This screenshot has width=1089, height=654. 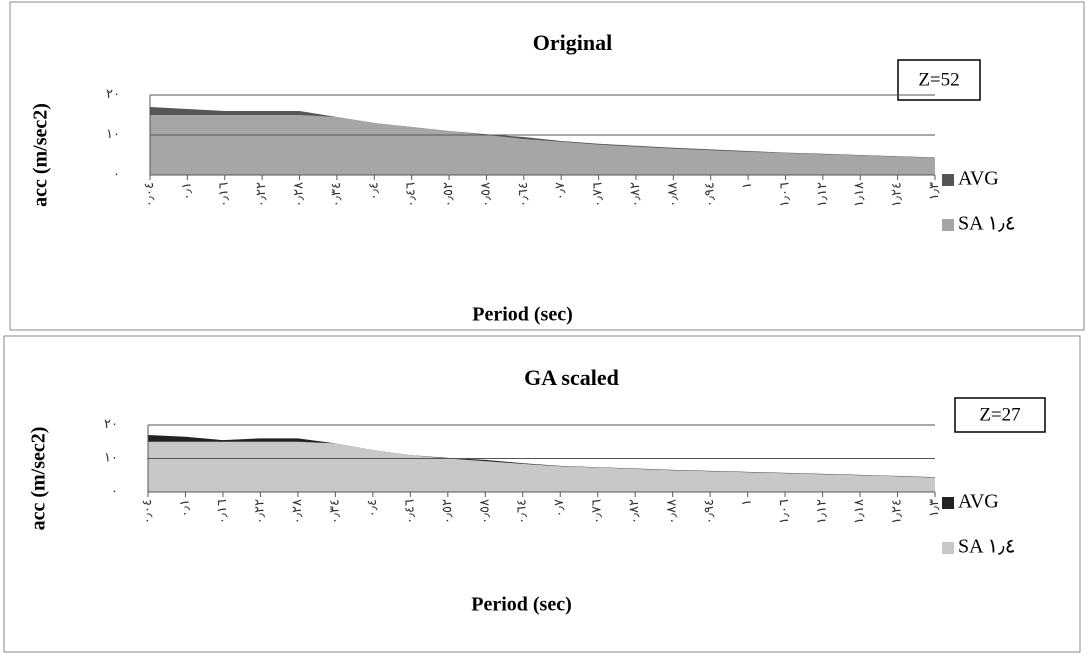 I want to click on chart-title: GA scaled, so click(x=571, y=377).